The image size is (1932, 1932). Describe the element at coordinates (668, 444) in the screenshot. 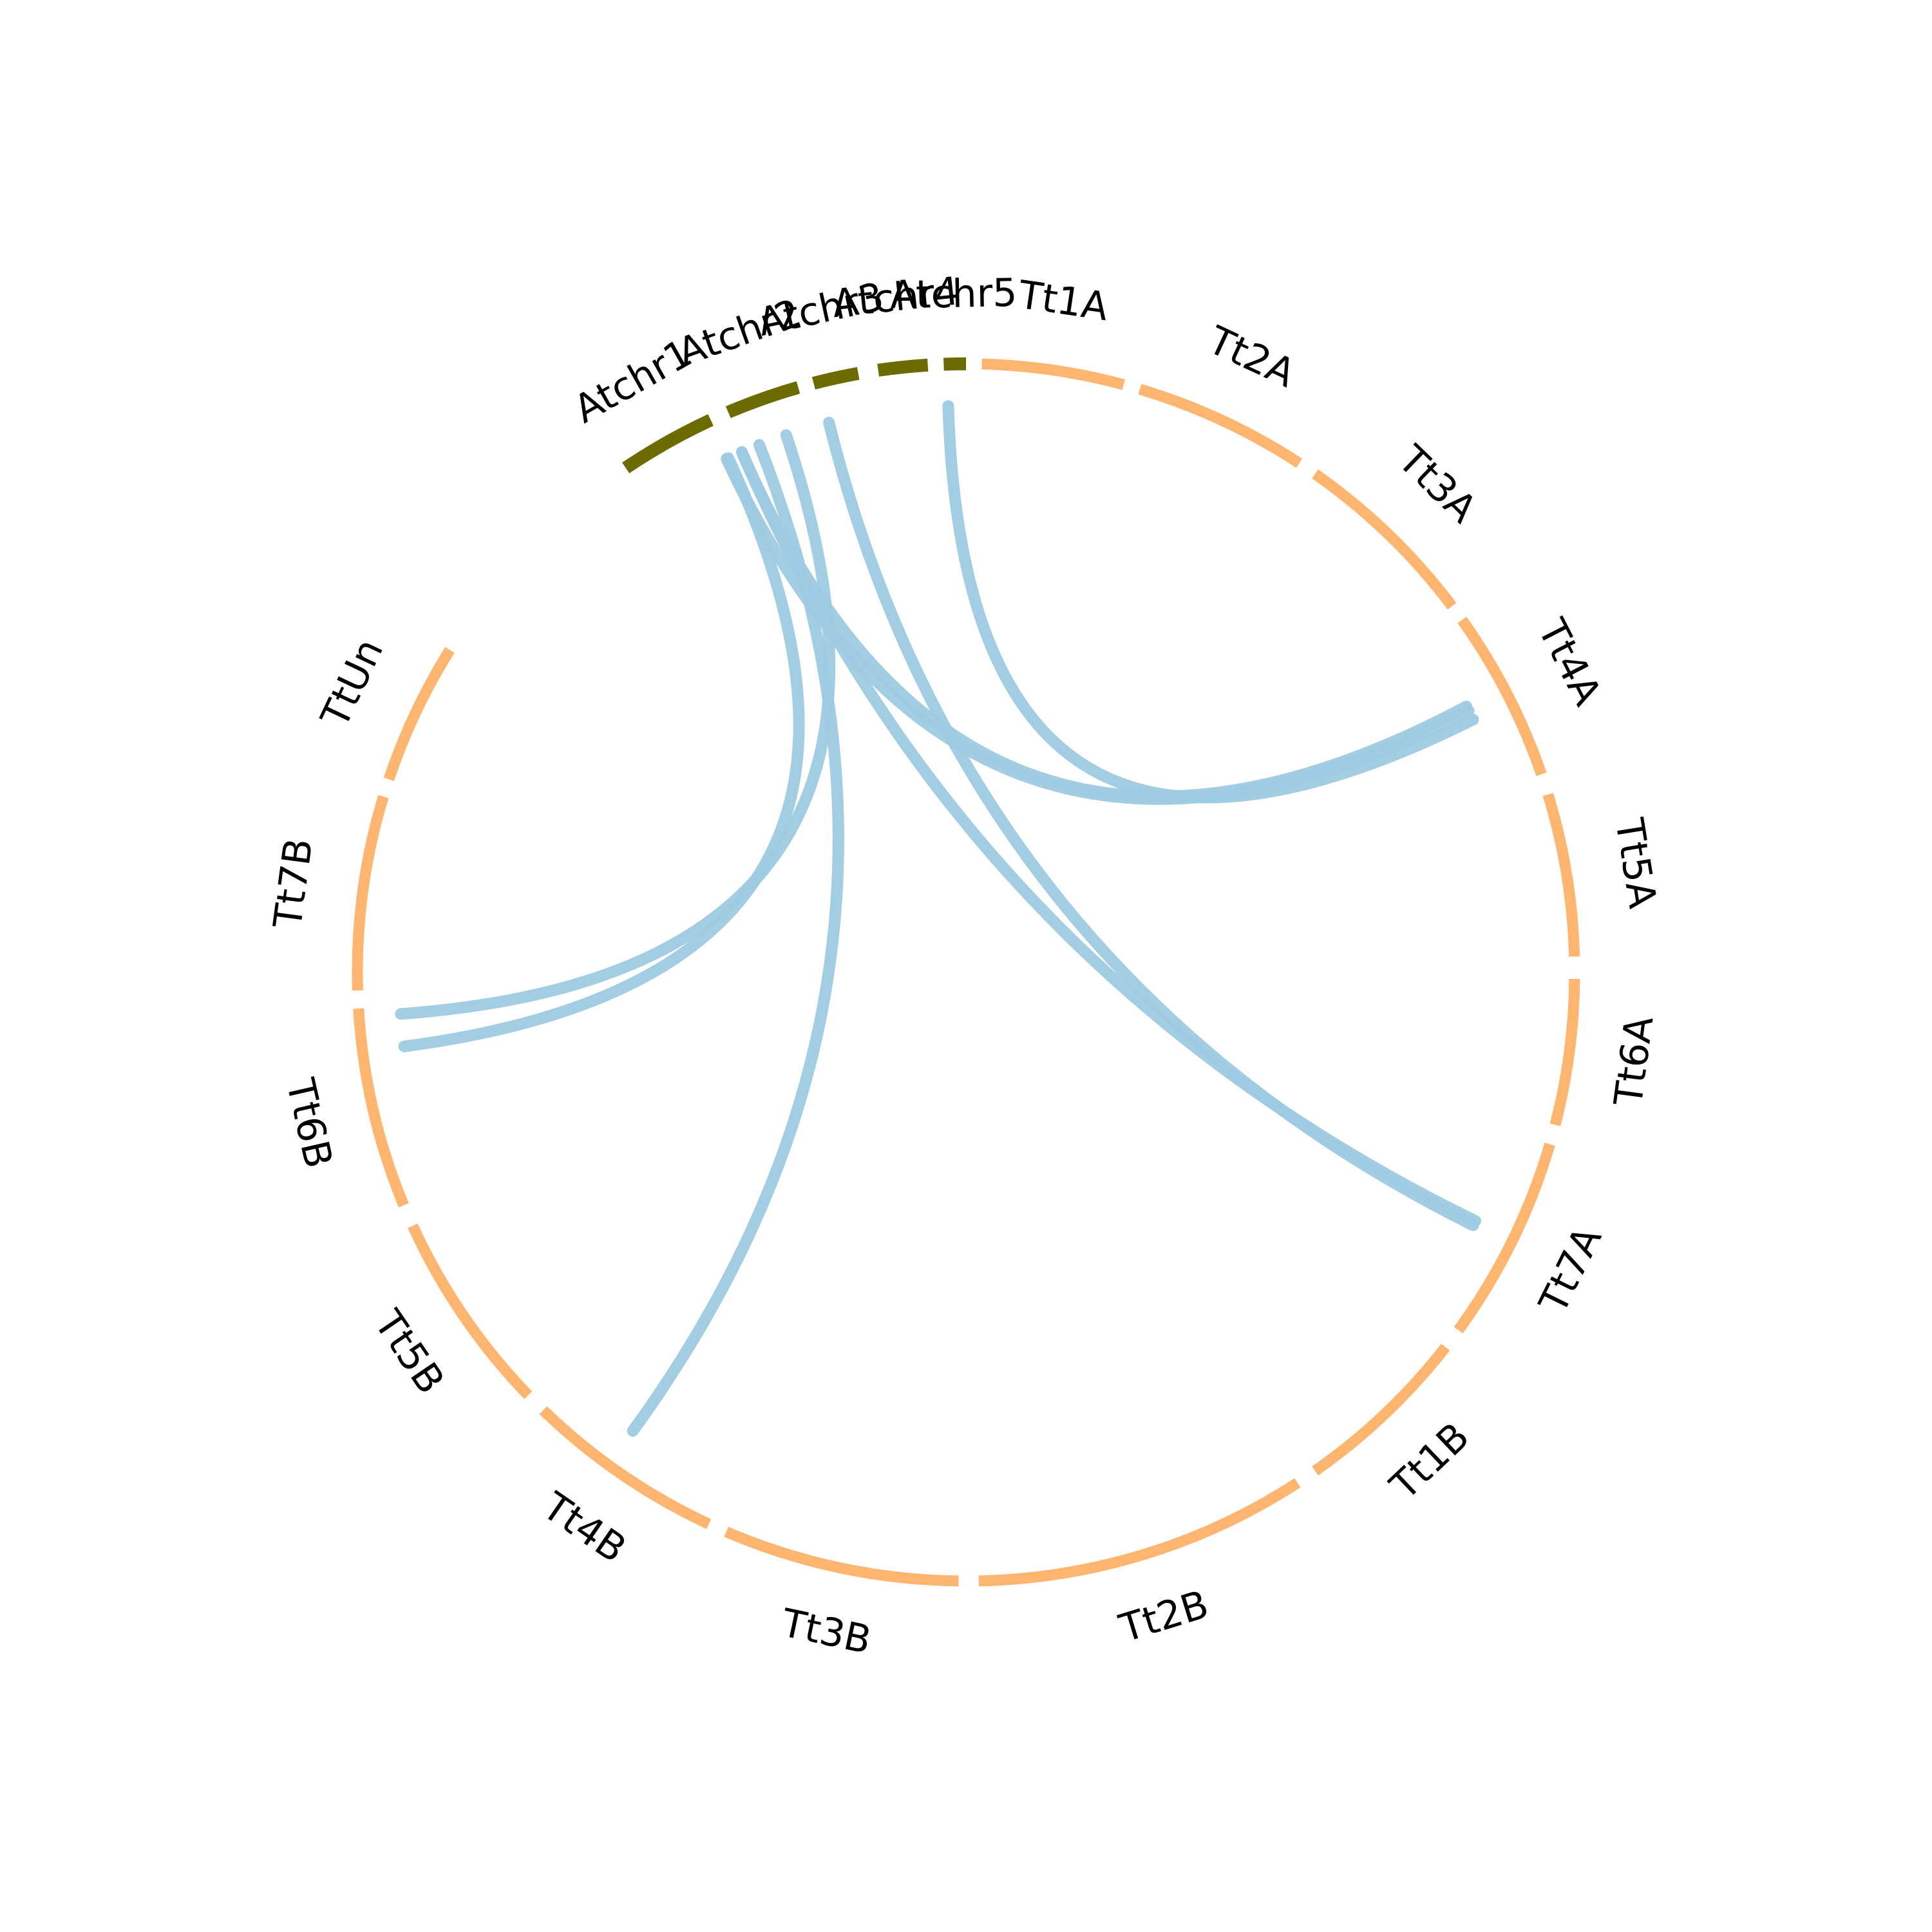

I see `chromosome-arc-atchr1` at that location.